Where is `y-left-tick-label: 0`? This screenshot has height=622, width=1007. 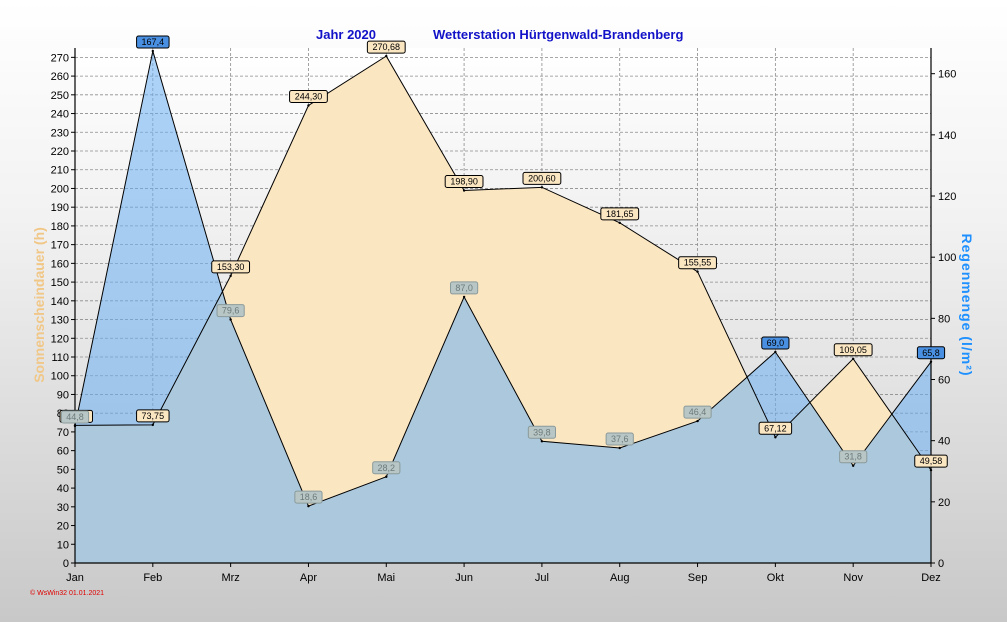
y-left-tick-label: 0 is located at coordinates (66, 564).